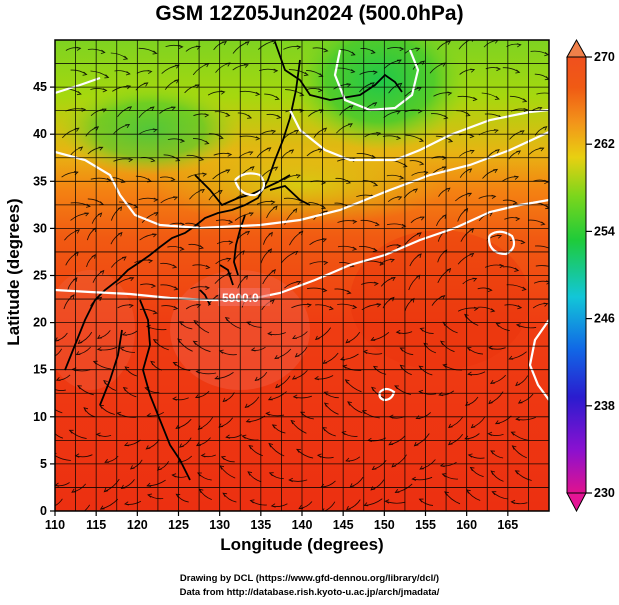 The width and height of the screenshot is (619, 605). What do you see at coordinates (178, 525) in the screenshot?
I see `x-tick-label: 125` at bounding box center [178, 525].